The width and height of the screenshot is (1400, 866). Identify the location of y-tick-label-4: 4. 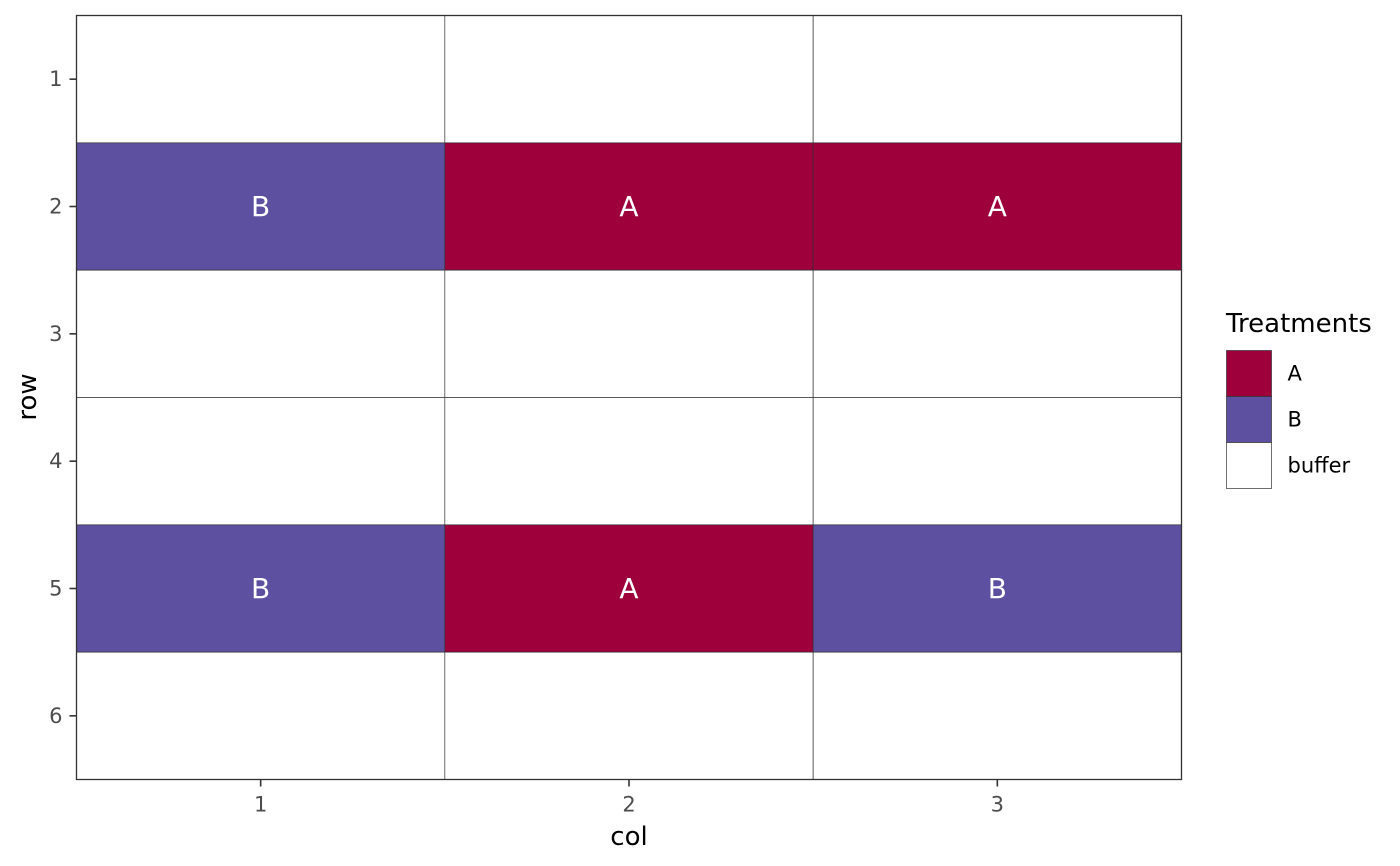
(55, 461).